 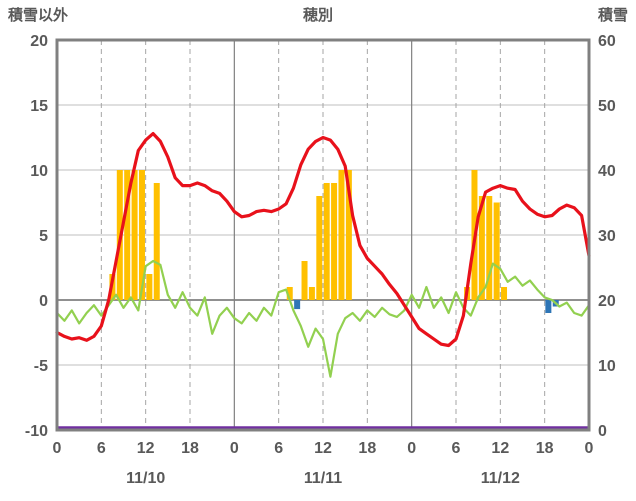 I want to click on left-tick-label: -5, so click(x=41, y=366).